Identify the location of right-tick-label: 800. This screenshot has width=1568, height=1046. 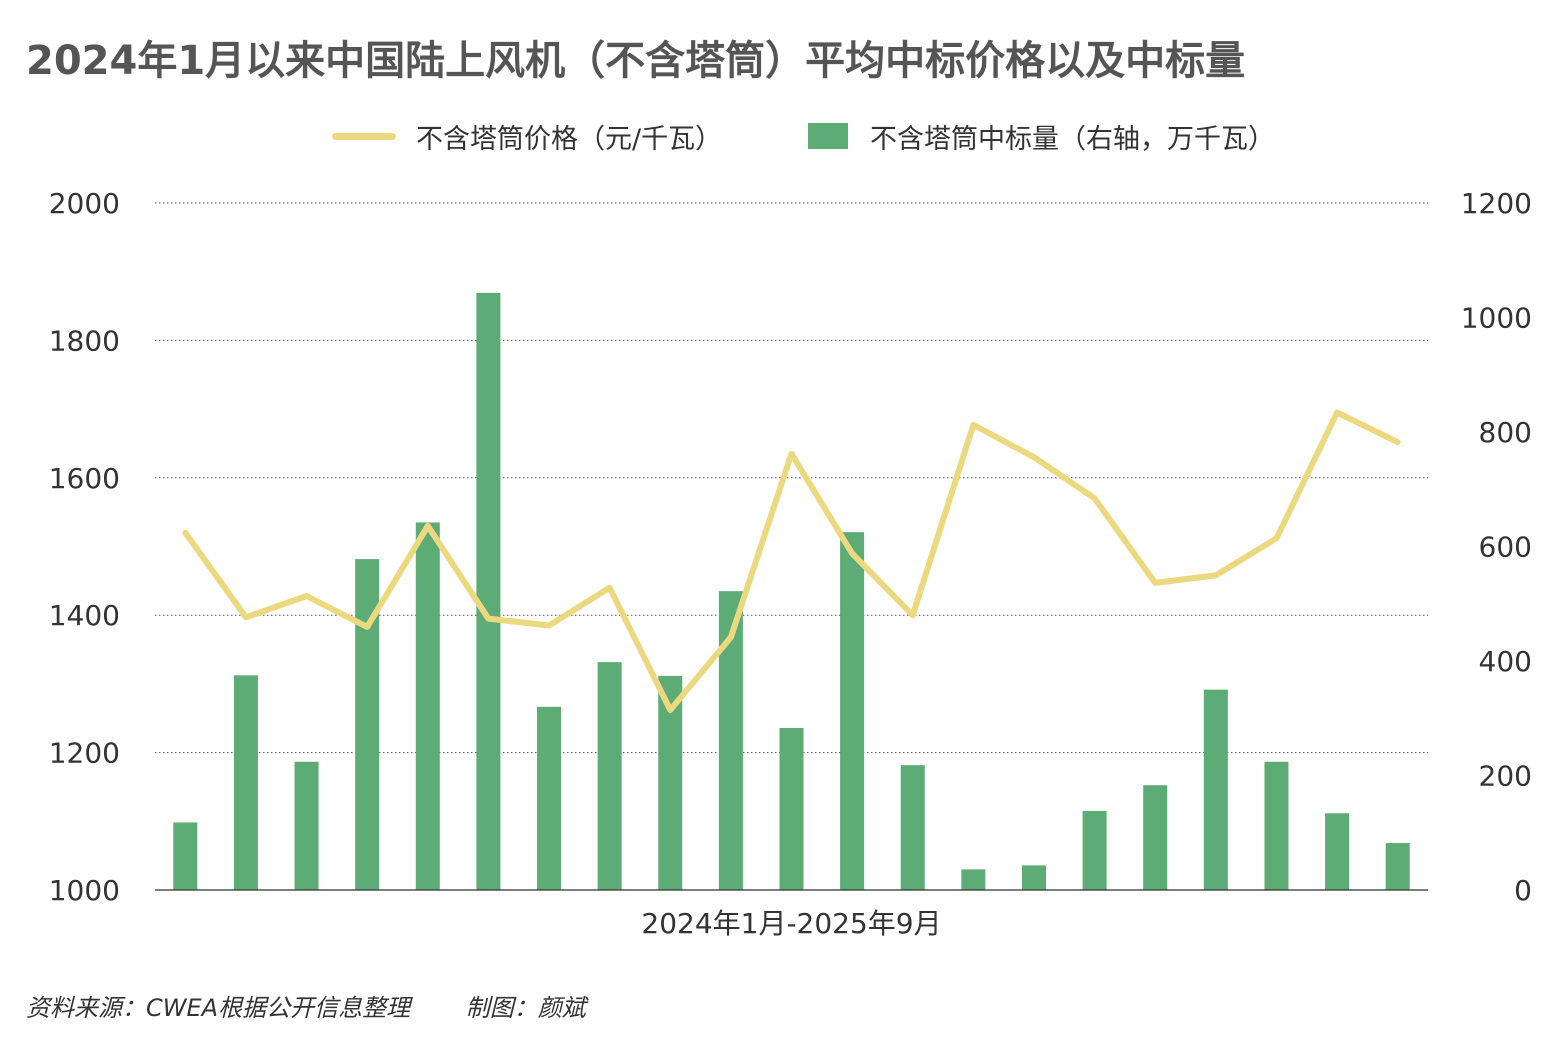
(1505, 432).